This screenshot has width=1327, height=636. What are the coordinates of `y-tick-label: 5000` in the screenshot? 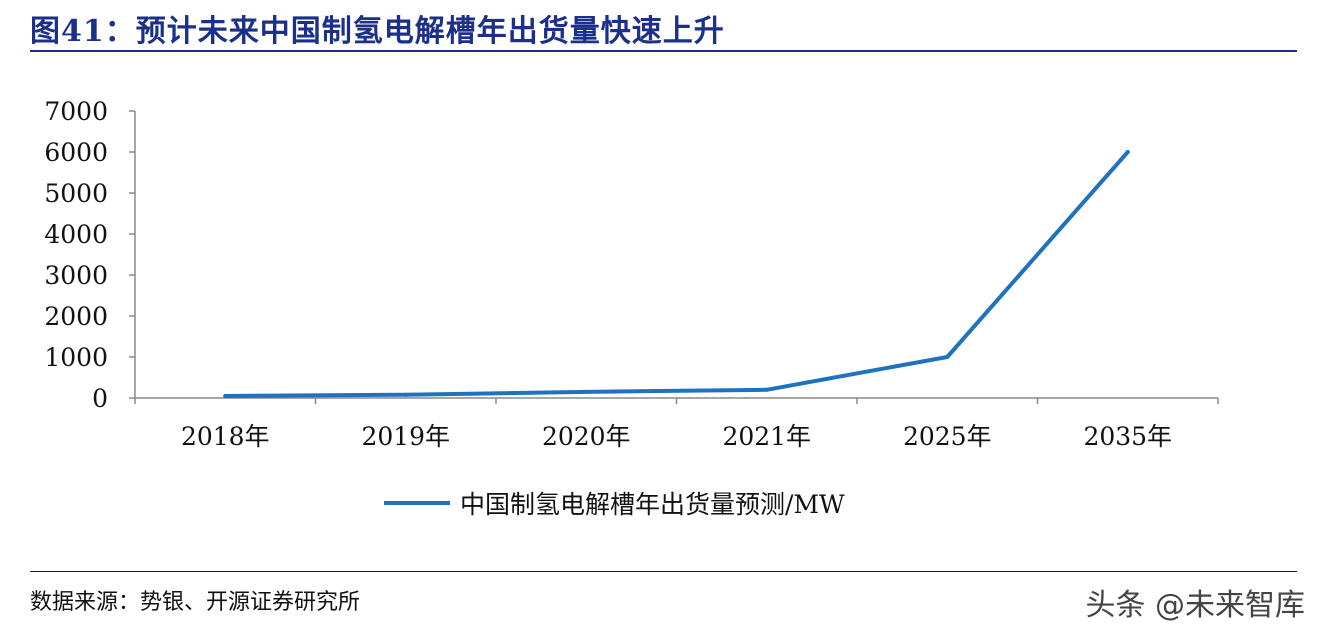 It's located at (76, 193).